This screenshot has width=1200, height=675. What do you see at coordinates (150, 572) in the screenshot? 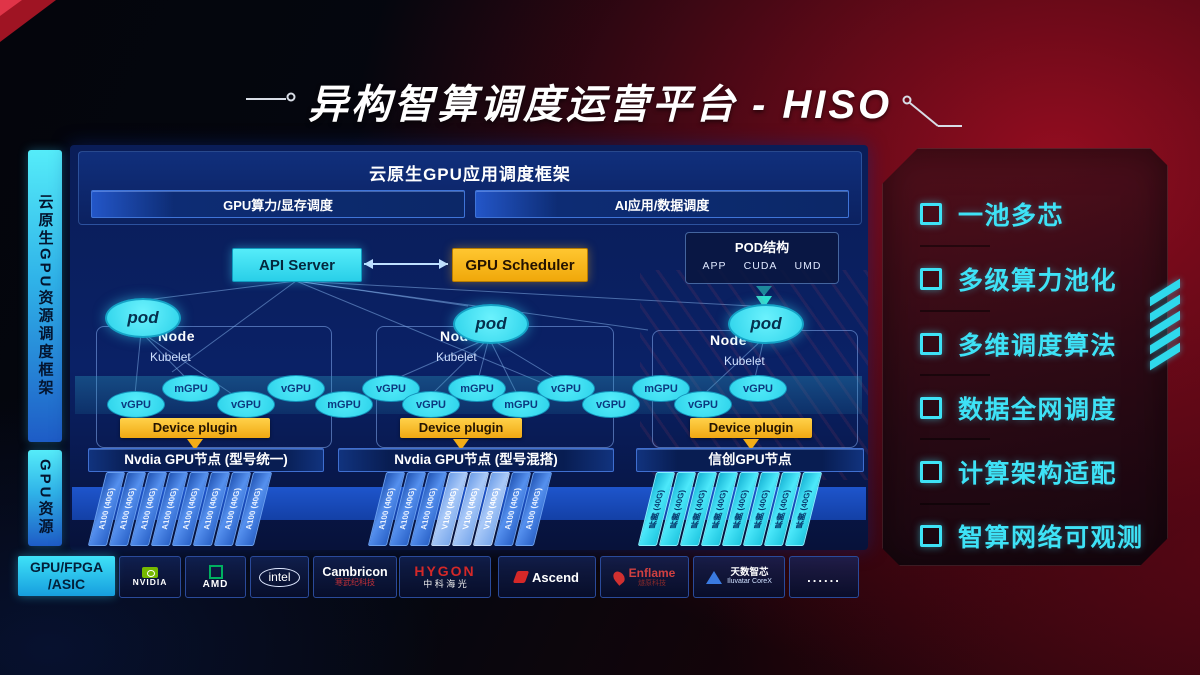
I see `nvidia-logo-icon` at bounding box center [150, 572].